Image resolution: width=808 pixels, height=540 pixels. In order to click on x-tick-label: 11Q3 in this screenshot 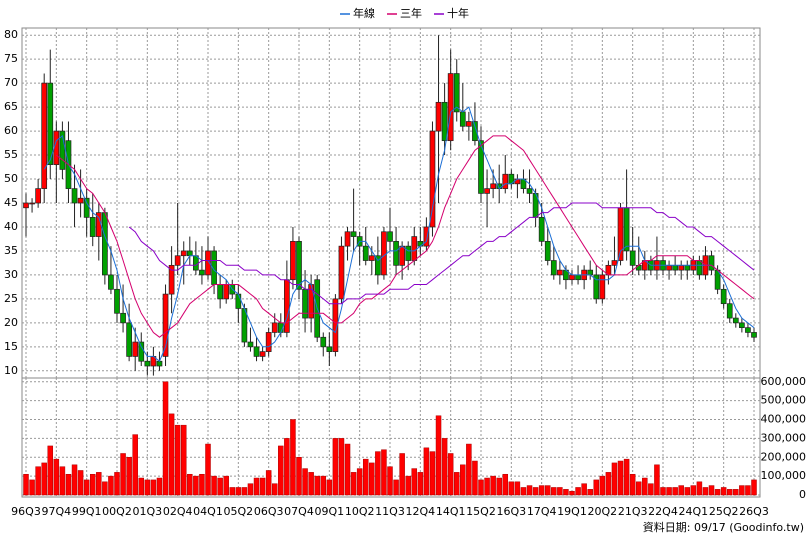, I will do `click(390, 511)`.